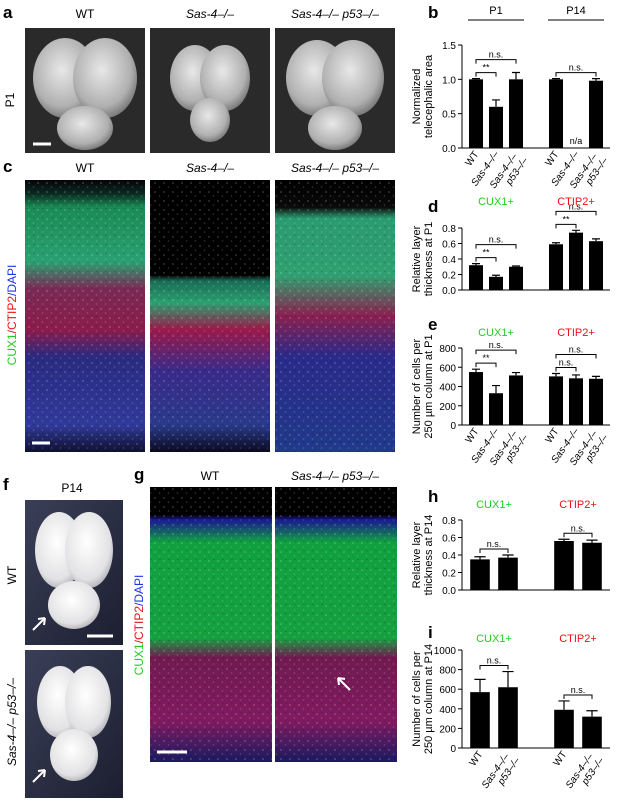  I want to click on y-axis-label: 250 µm column at P14, so click(429, 699).